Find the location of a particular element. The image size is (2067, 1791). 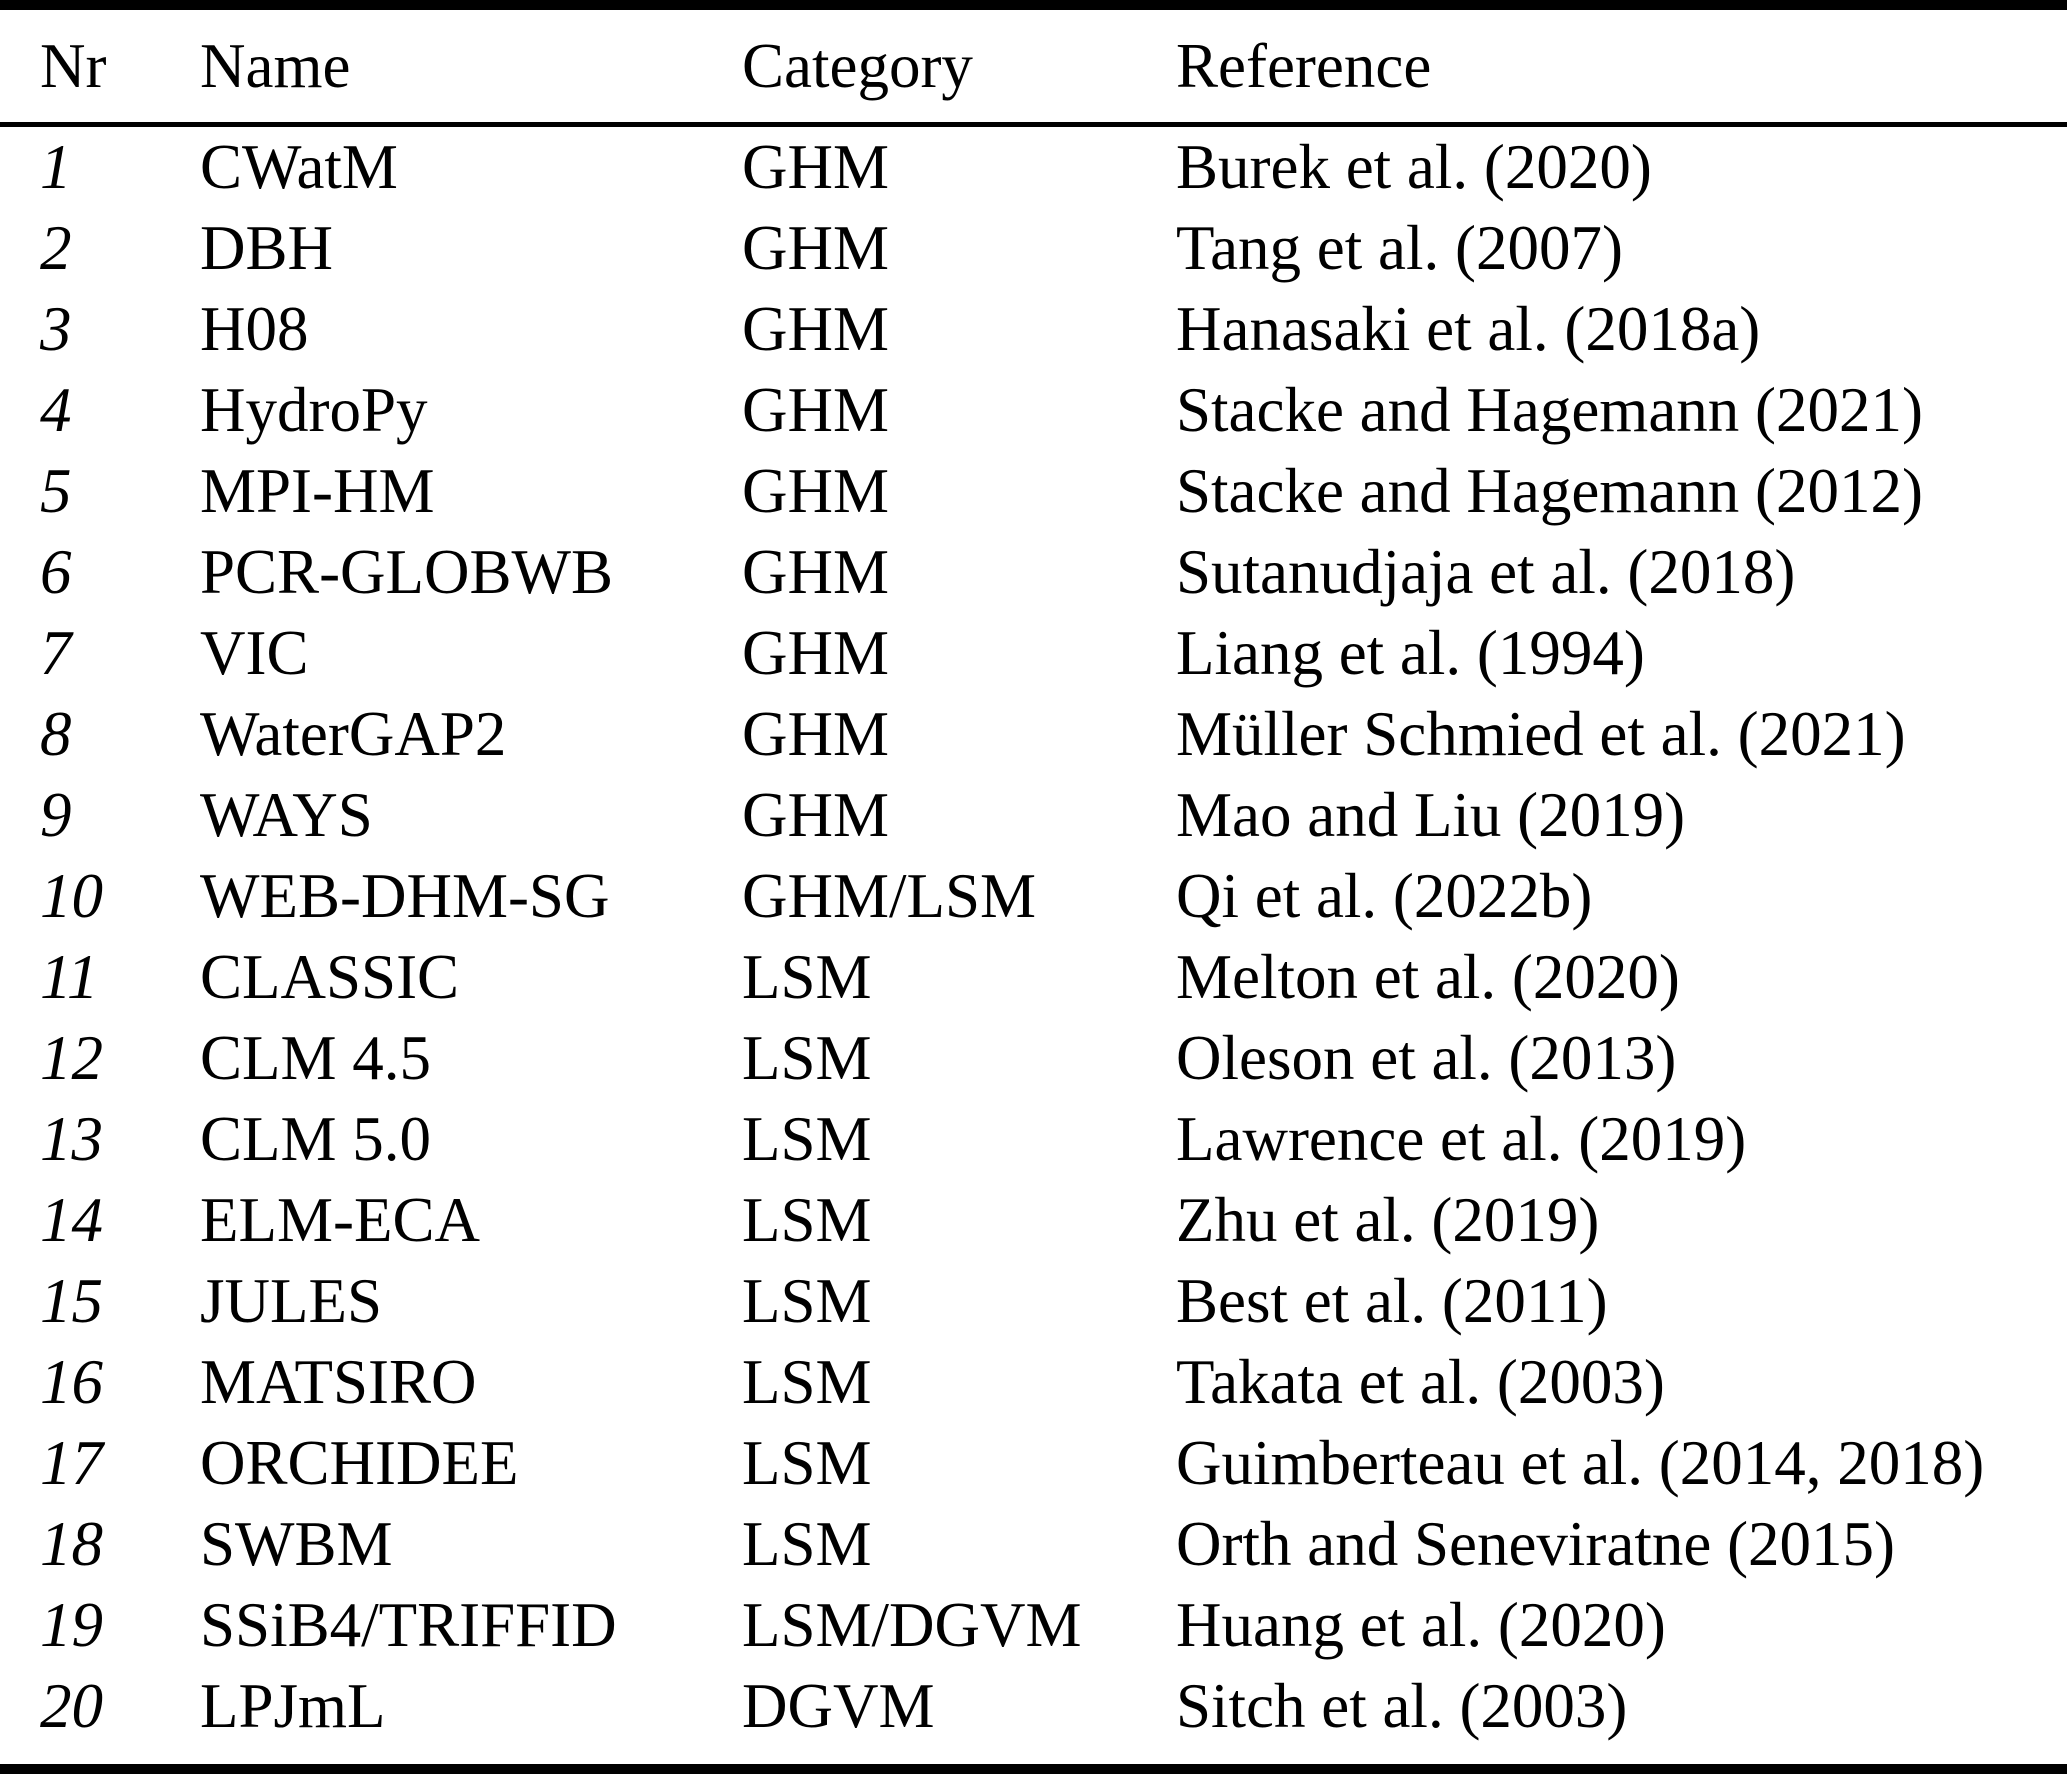

model-reference: Qi et al. (2022b) is located at coordinates (1384, 896).